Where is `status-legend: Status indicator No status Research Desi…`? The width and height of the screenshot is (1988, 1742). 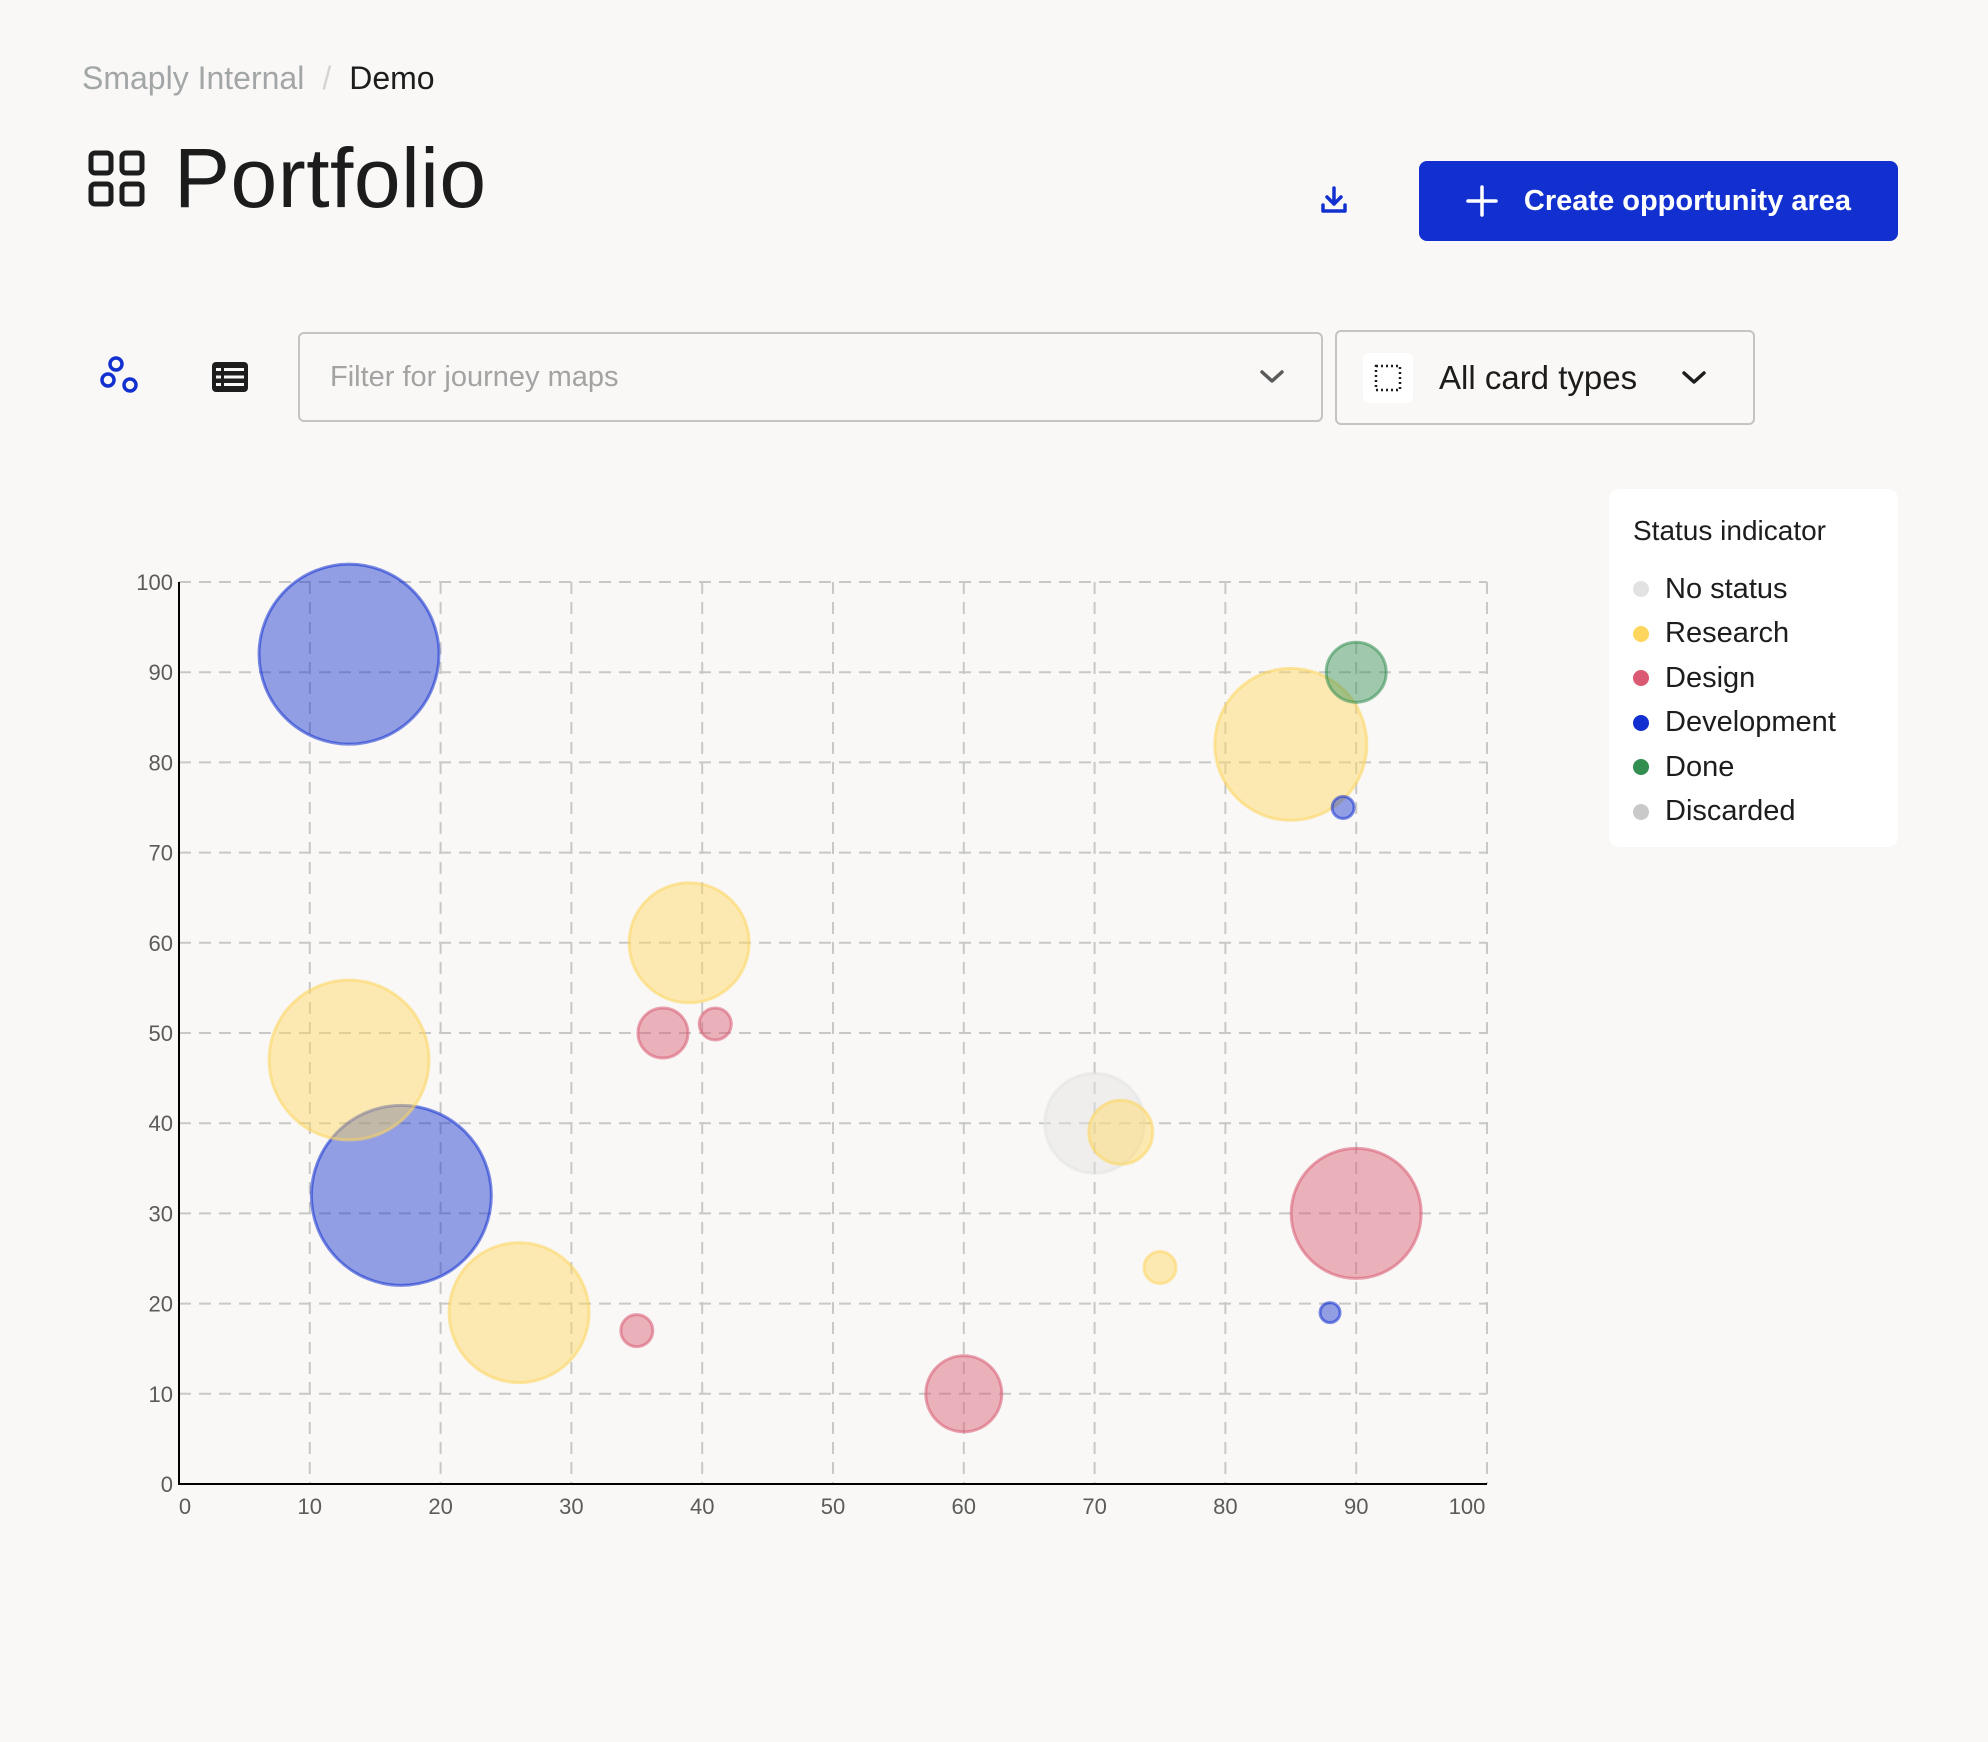 status-legend: Status indicator No status Research Desi… is located at coordinates (1753, 668).